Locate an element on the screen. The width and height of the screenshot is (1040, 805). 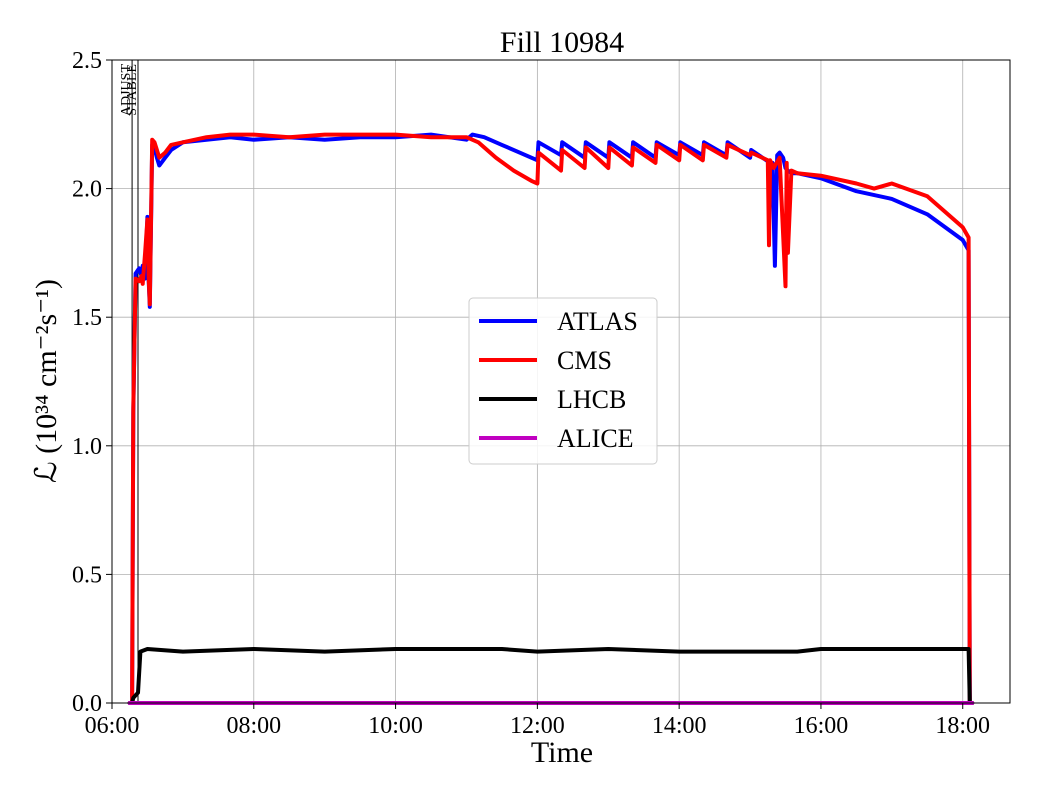
legend-label: ATLAS is located at coordinates (597, 321).